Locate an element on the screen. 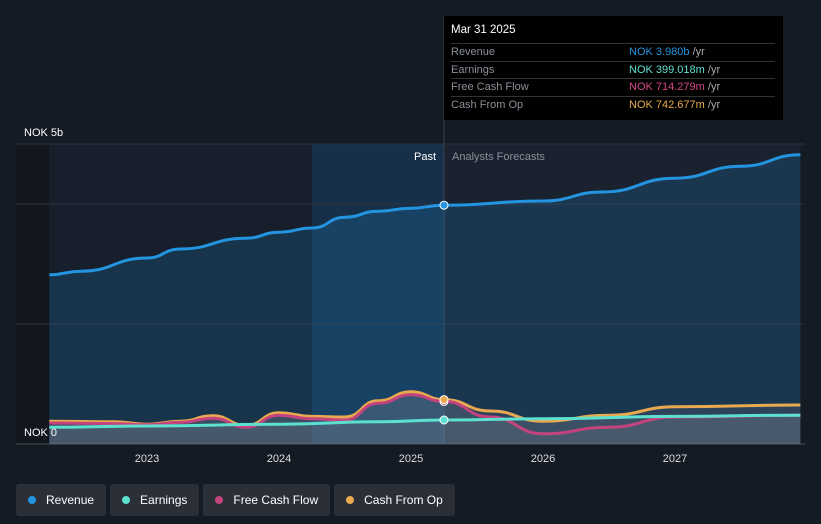 Image resolution: width=821 pixels, height=524 pixels. earnings-area is located at coordinates (425, 429).